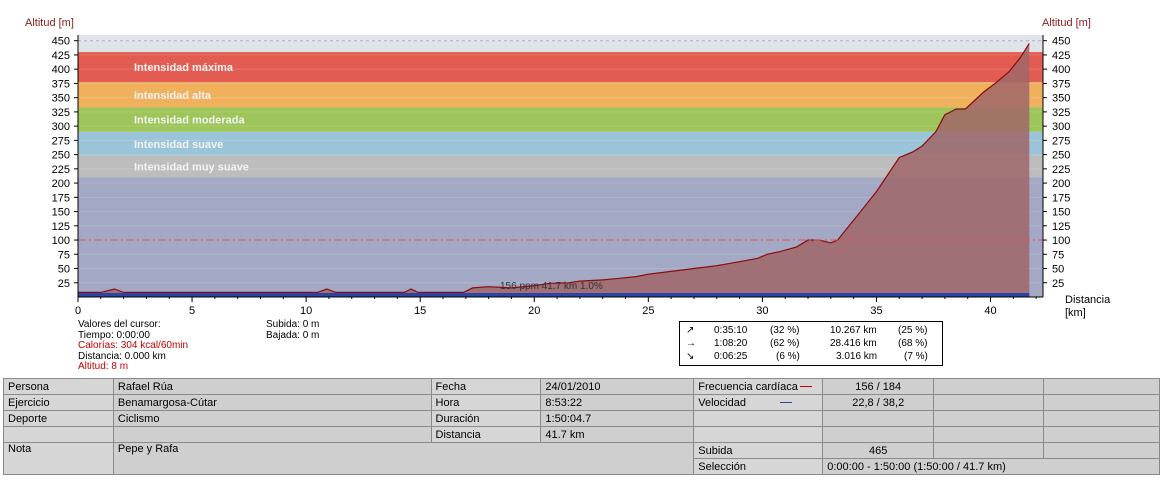 Image resolution: width=1162 pixels, height=481 pixels. I want to click on y-tick-label-left: 75, so click(64, 255).